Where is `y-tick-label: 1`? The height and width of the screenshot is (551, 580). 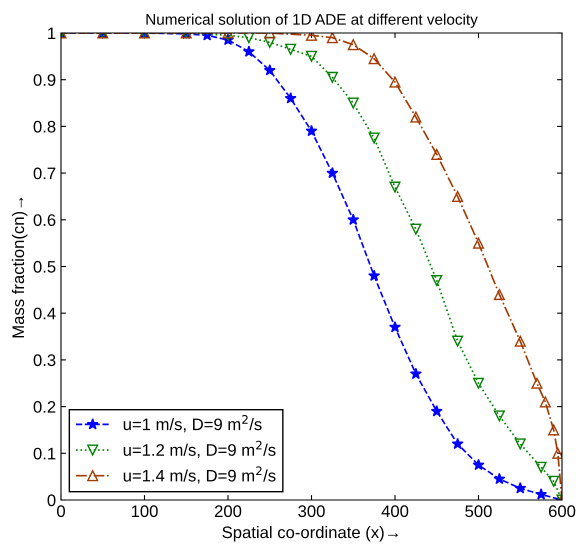 y-tick-label: 1 is located at coordinates (52, 34).